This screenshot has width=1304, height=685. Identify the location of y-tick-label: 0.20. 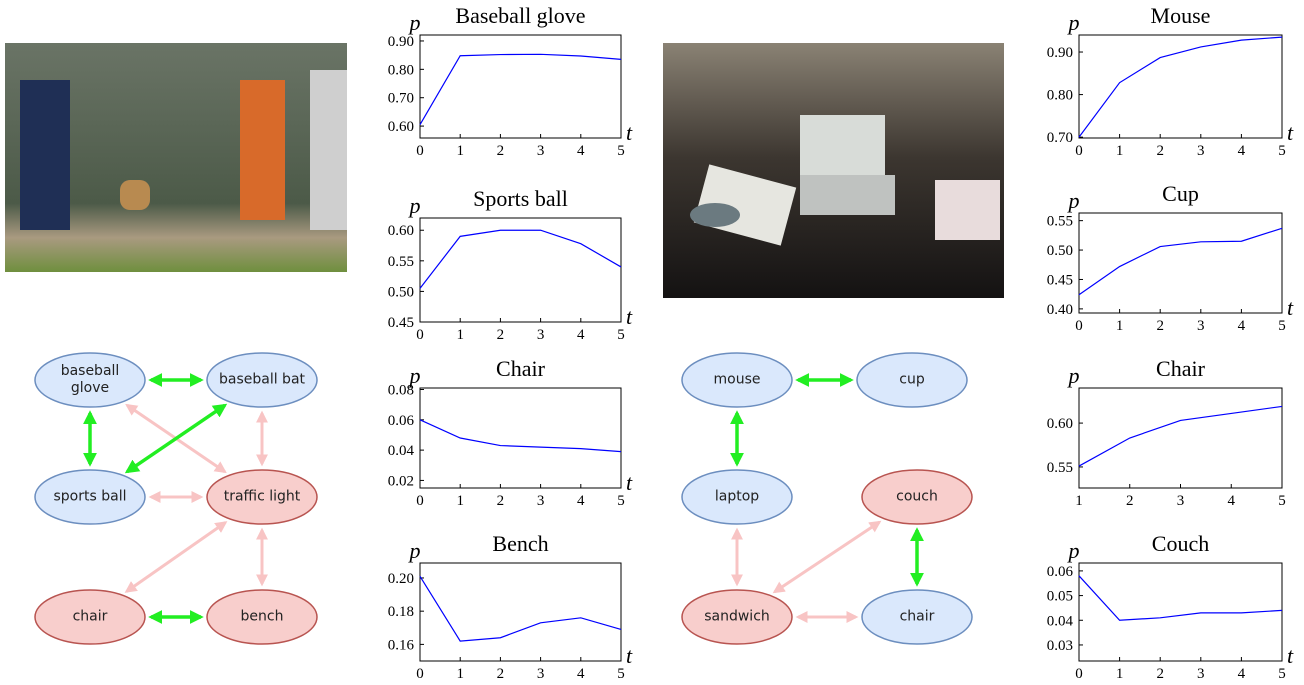
(401, 579).